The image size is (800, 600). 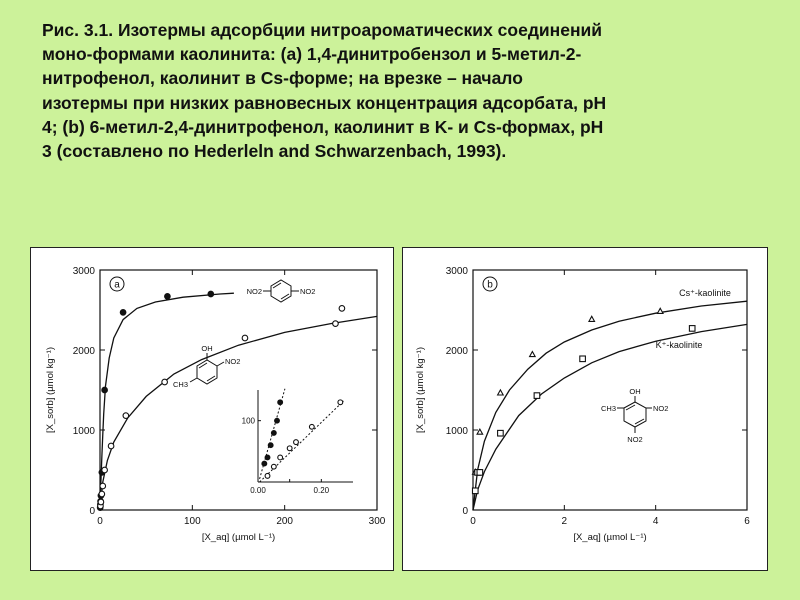 I want to click on benzene-ring, so click(x=281, y=291).